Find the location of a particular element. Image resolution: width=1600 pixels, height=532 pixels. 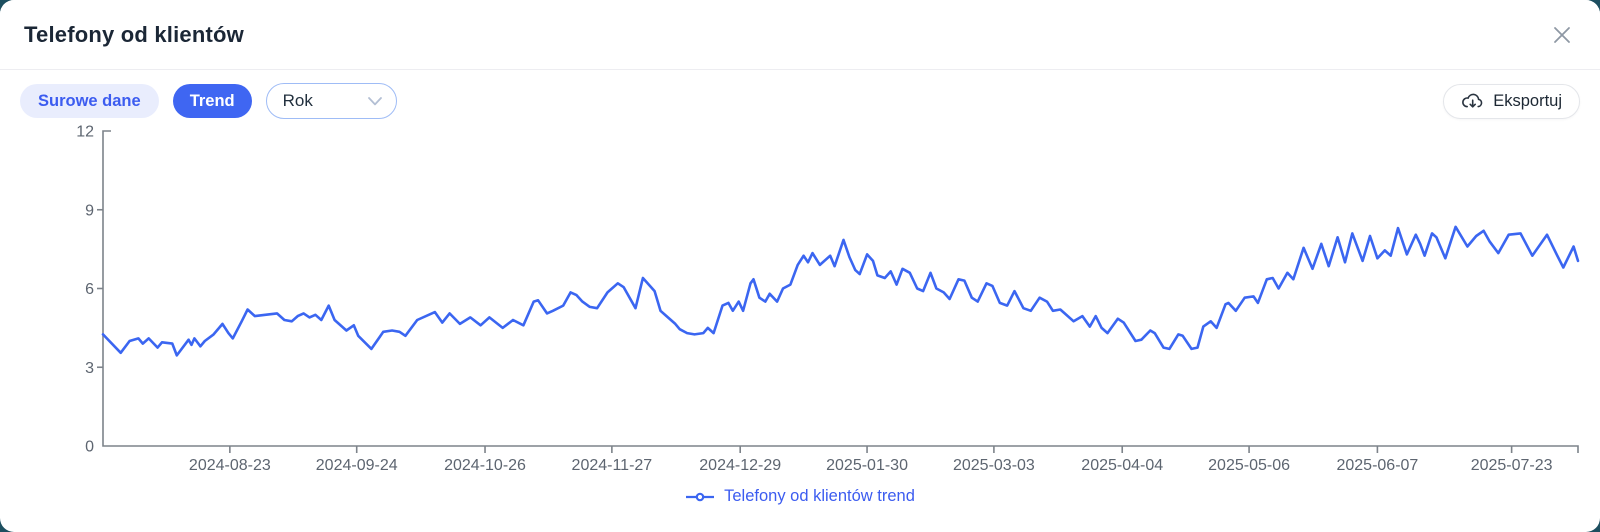

export-button: Eksportuj is located at coordinates (1511, 101).